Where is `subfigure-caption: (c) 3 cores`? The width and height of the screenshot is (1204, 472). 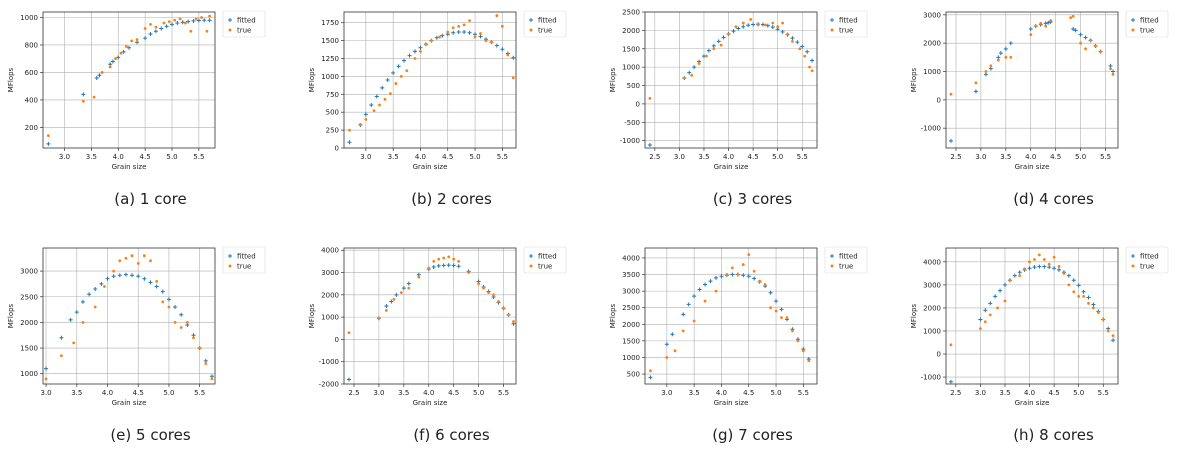
subfigure-caption: (c) 3 cores is located at coordinates (752, 199).